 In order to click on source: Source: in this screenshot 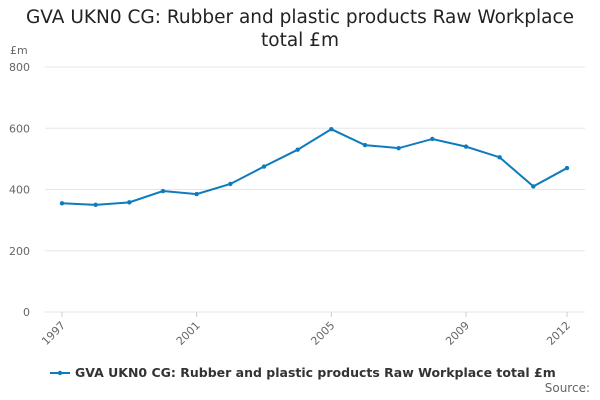, I will do `click(567, 388)`.